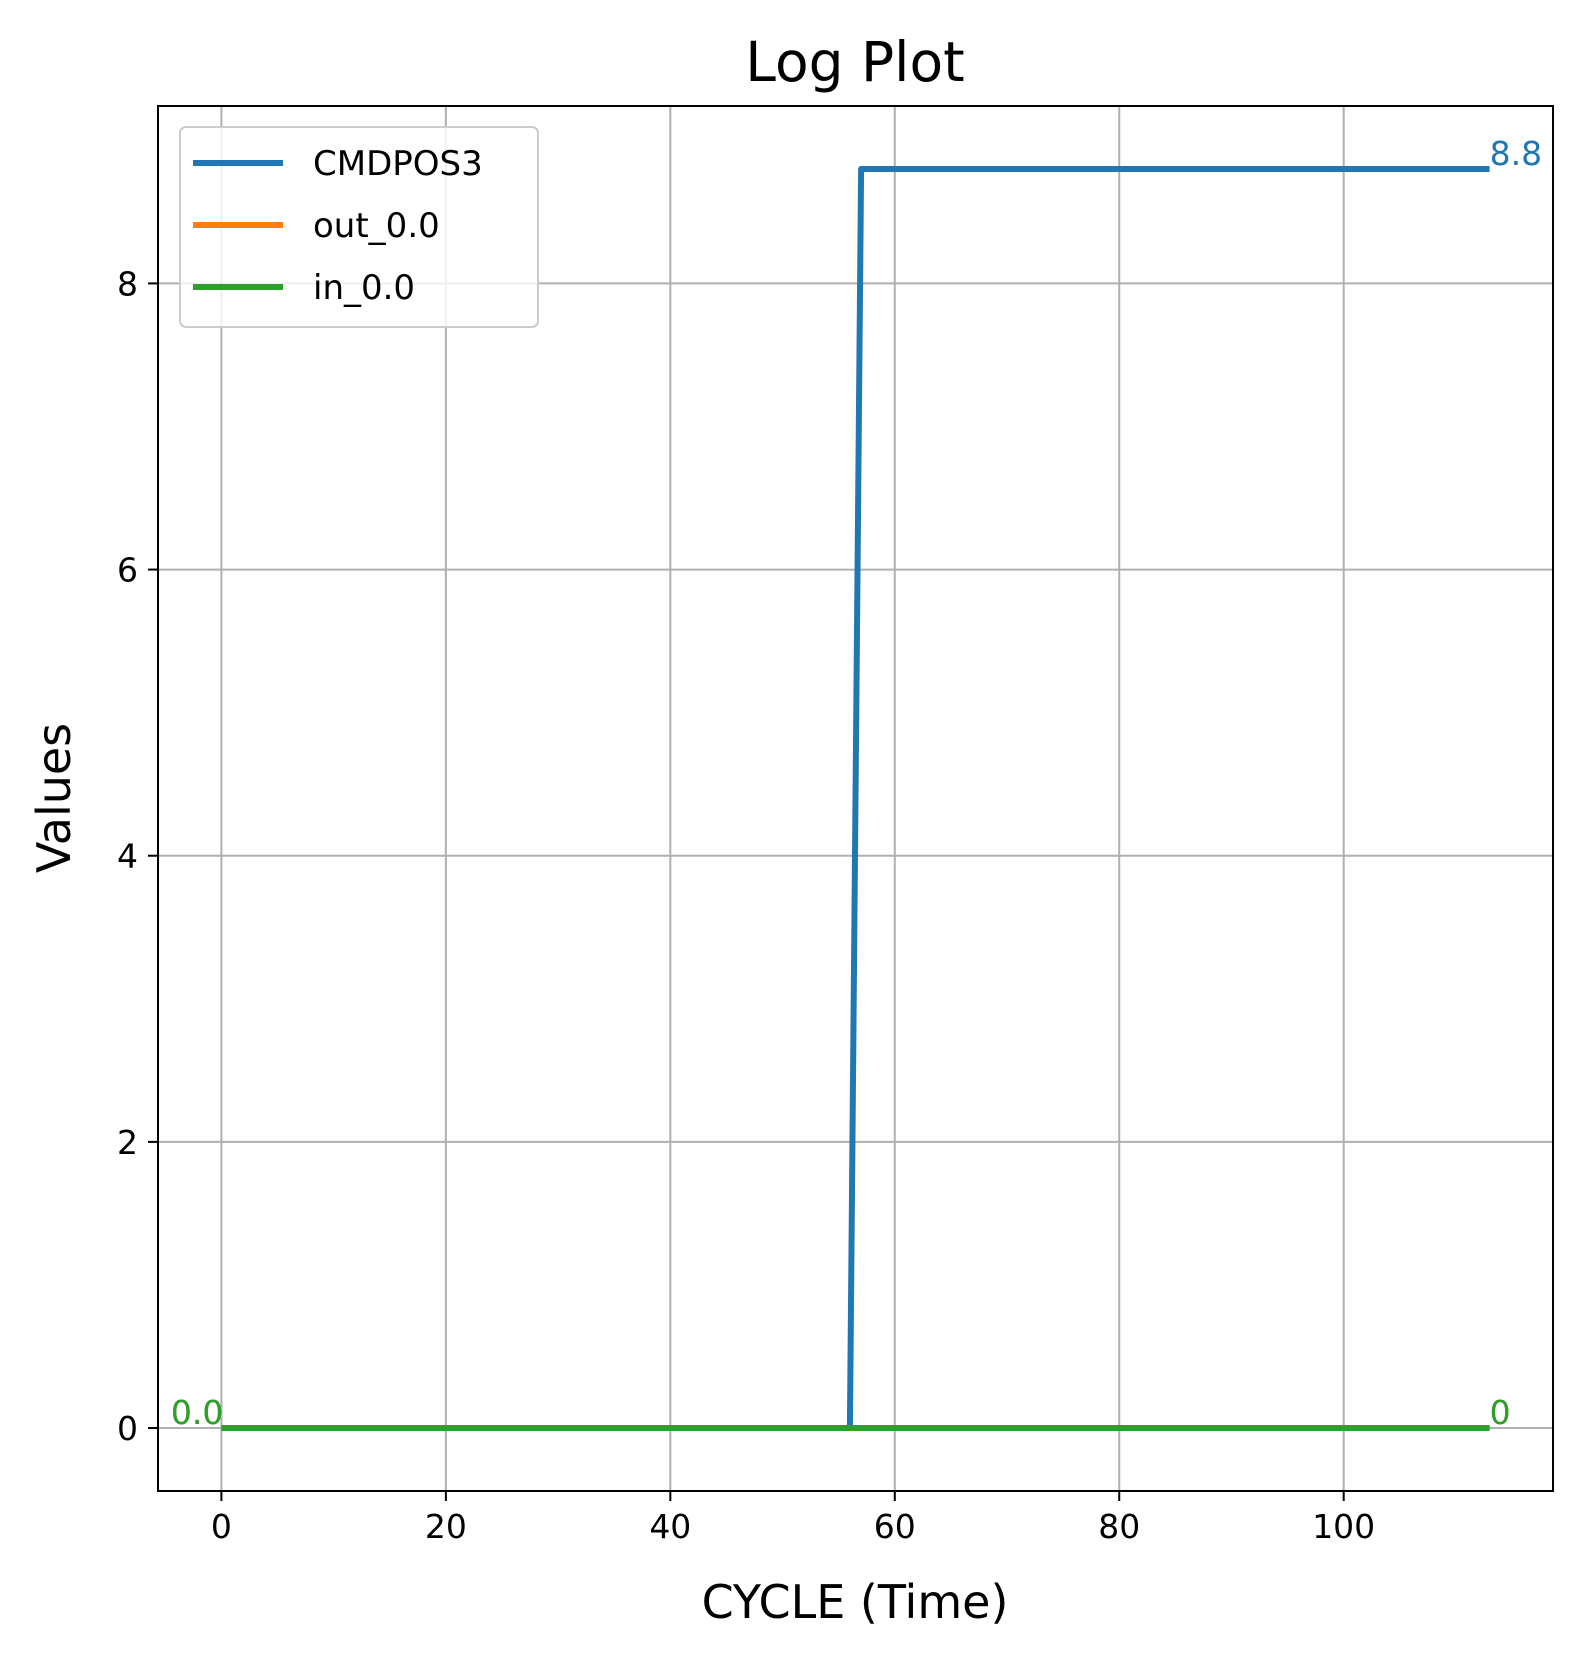  What do you see at coordinates (855, 1602) in the screenshot?
I see `x-axis-title: CYCLE (Time)` at bounding box center [855, 1602].